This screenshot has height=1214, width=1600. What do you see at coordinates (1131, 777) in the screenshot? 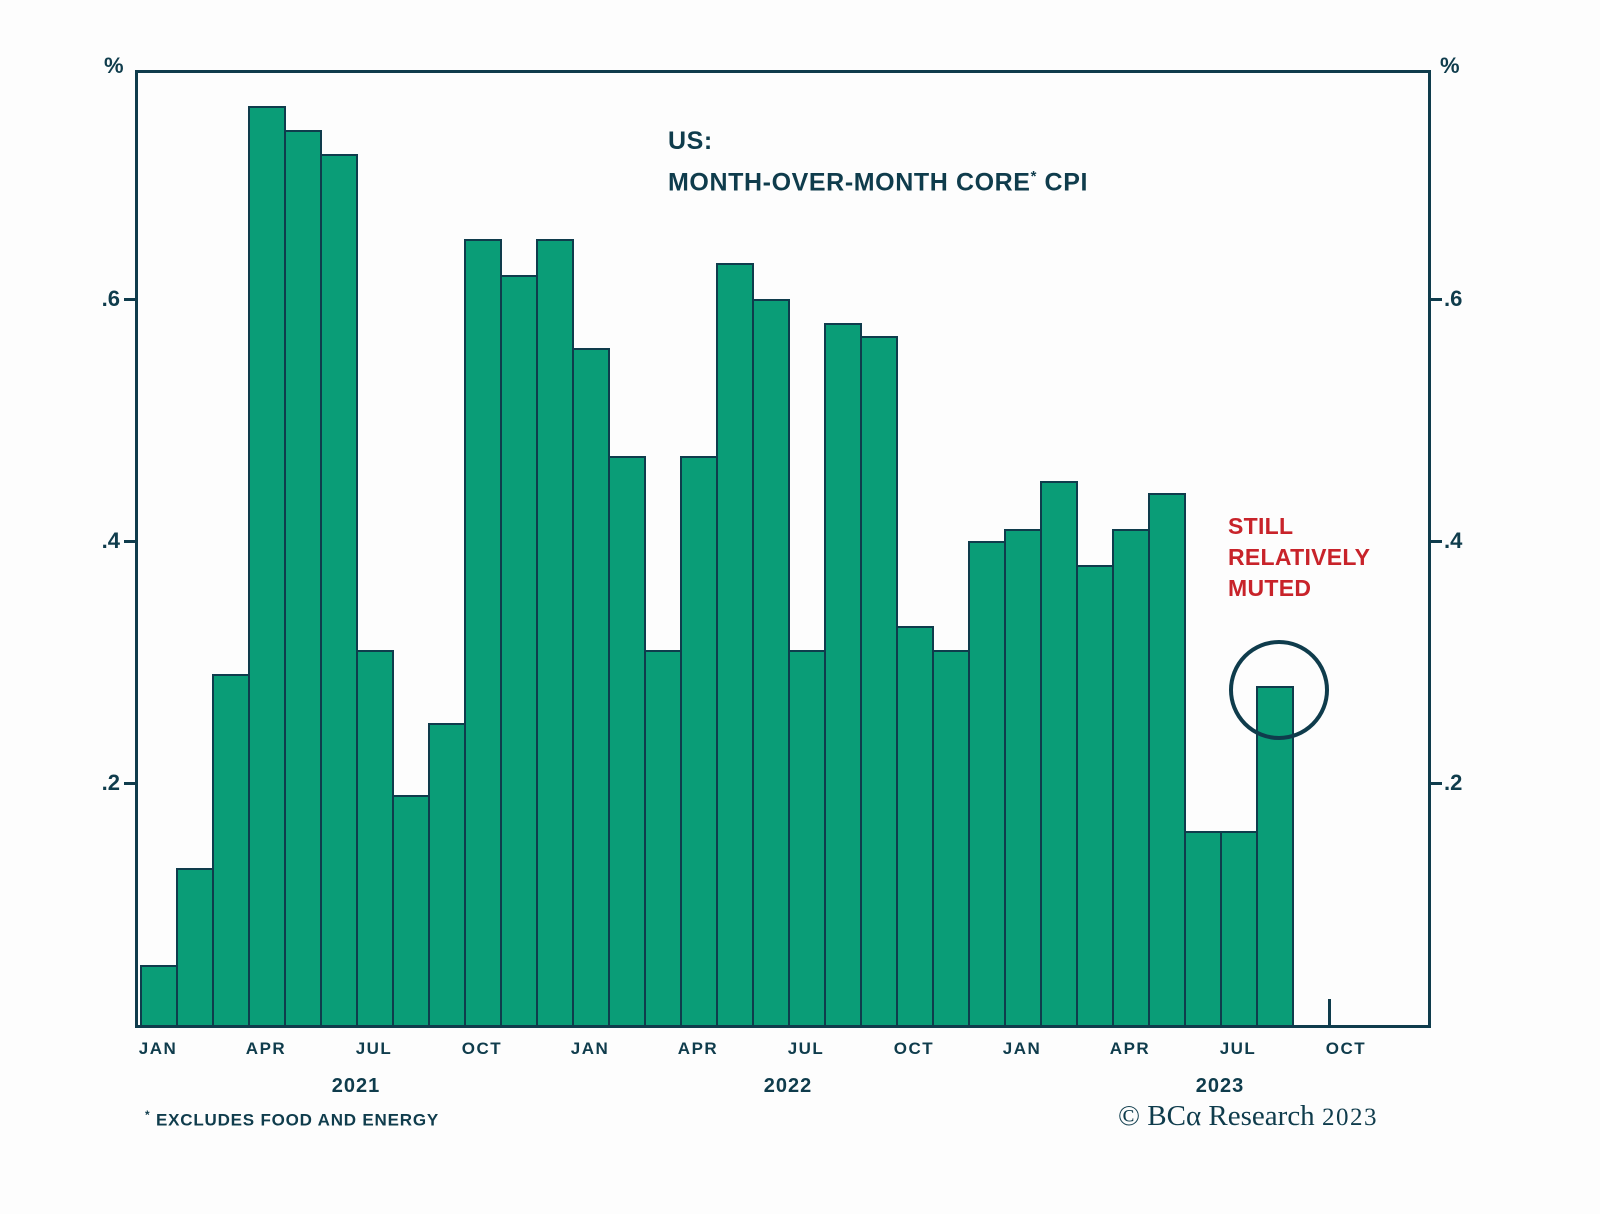
I see `bar-apr-2023` at bounding box center [1131, 777].